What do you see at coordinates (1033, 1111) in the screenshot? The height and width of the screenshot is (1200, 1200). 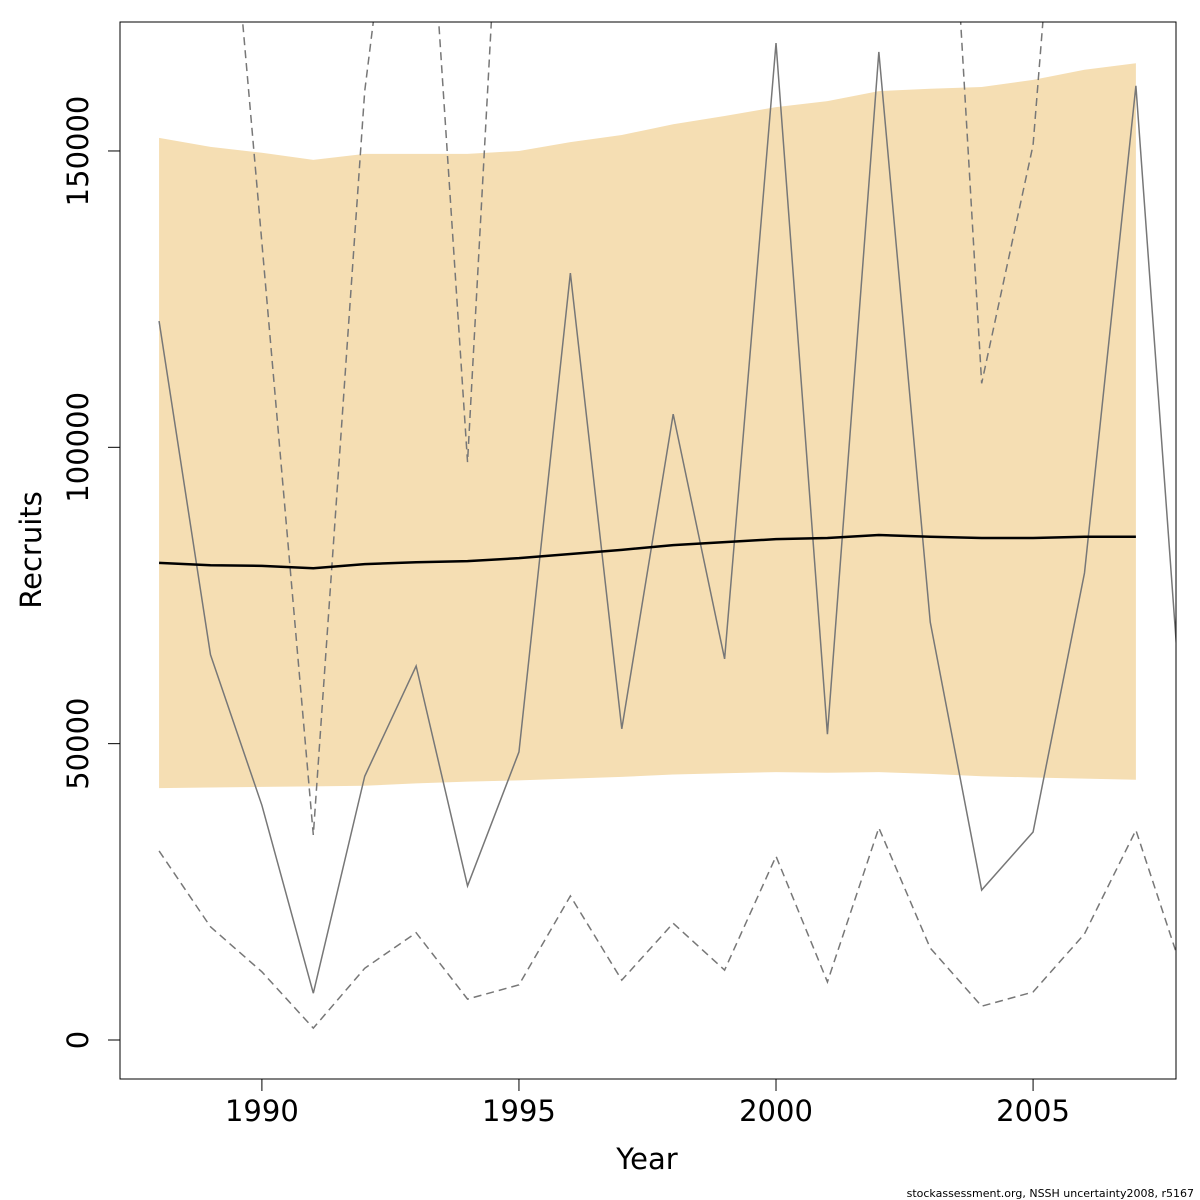 I see `x-tick-label: 2005` at bounding box center [1033, 1111].